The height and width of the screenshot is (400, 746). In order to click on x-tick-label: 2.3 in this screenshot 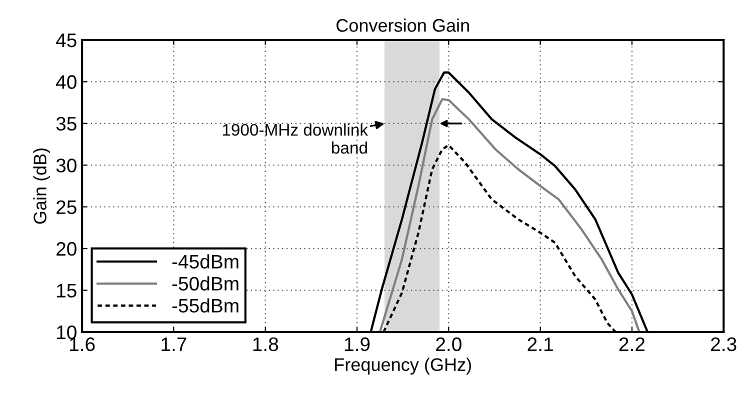, I will do `click(723, 344)`.